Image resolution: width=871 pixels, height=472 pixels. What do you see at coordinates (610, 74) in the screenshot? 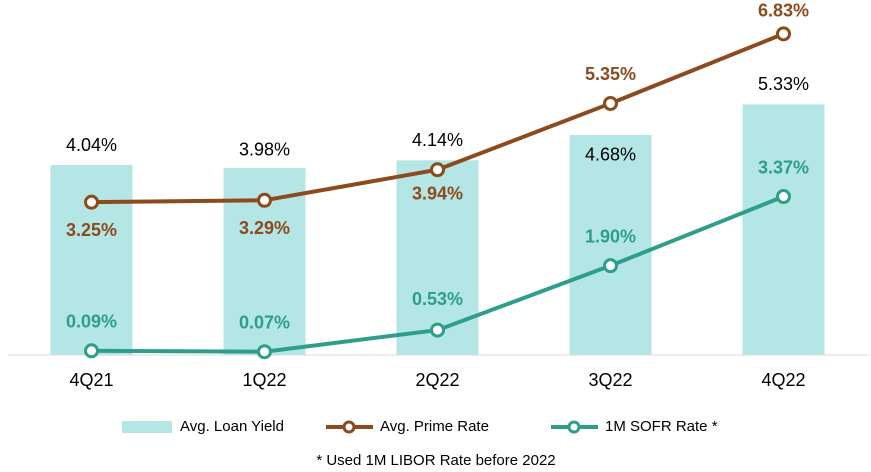
I see `data-label: 5.35%` at bounding box center [610, 74].